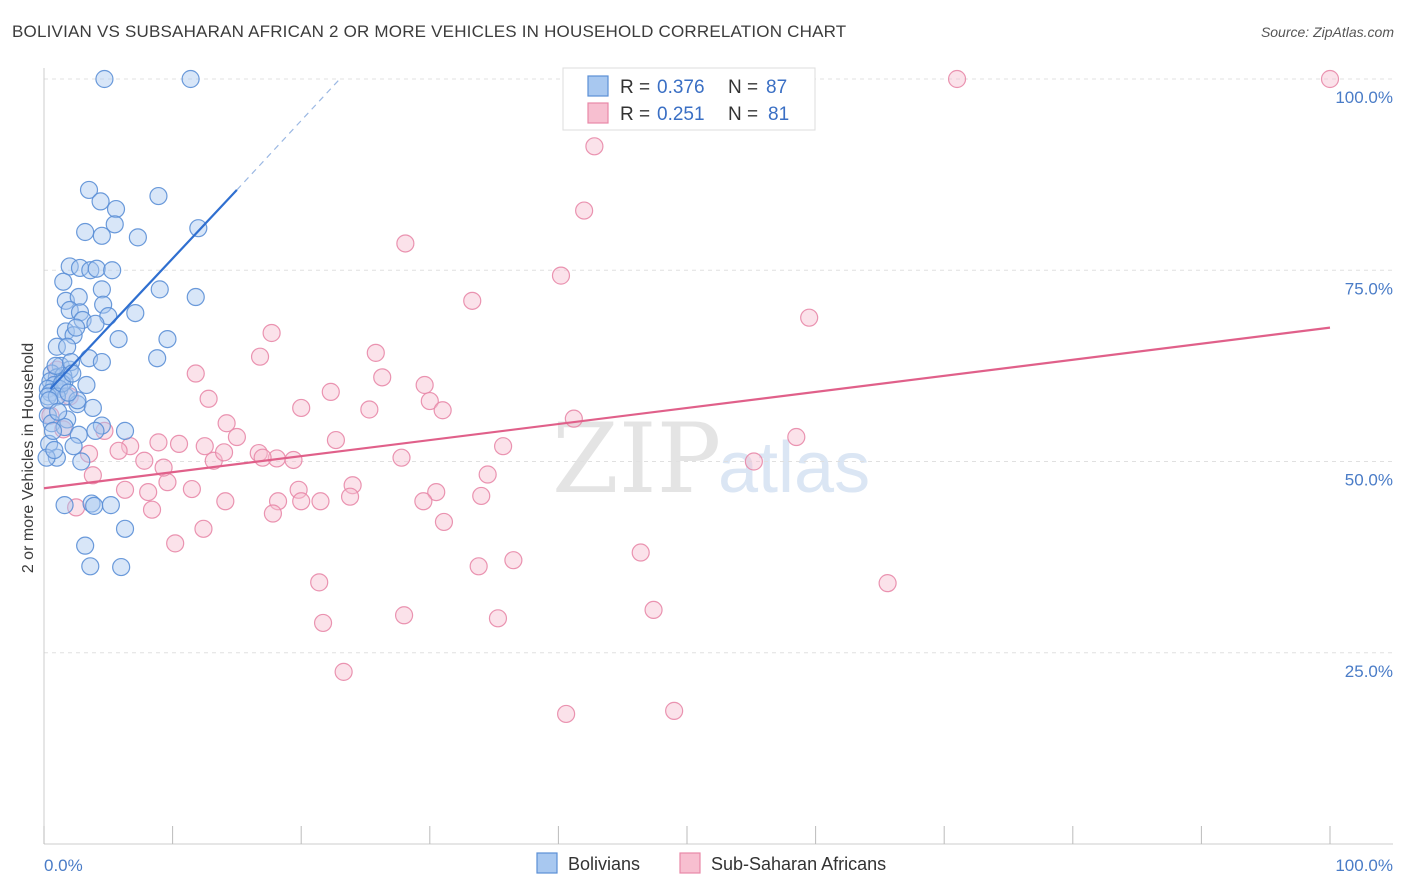 The width and height of the screenshot is (1406, 892). What do you see at coordinates (1369, 288) in the screenshot?
I see `y-tick-label-75: 75.0%` at bounding box center [1369, 288].